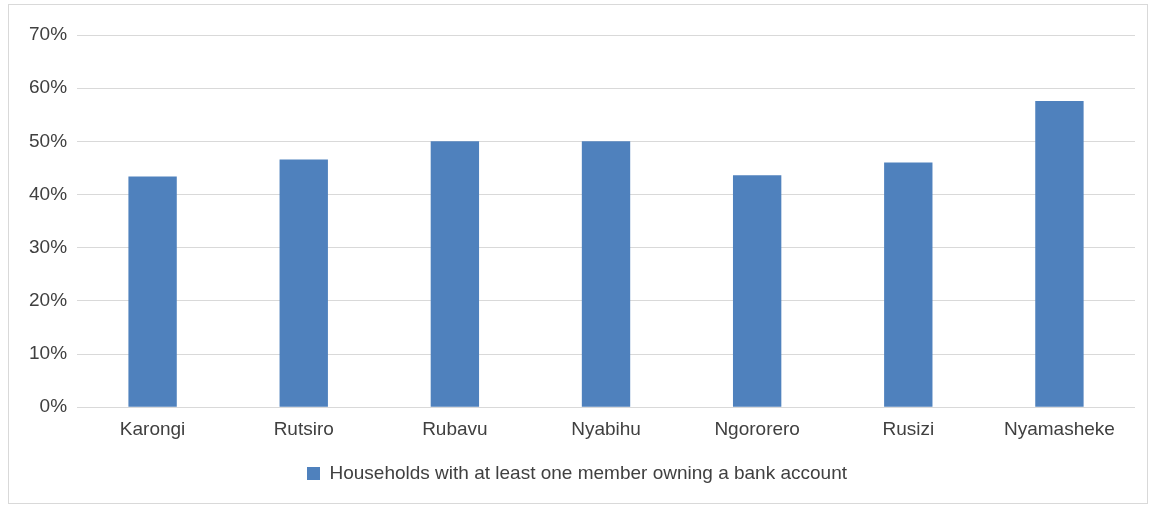  Describe the element at coordinates (48, 140) in the screenshot. I see `y-tick-label: 50%` at that location.